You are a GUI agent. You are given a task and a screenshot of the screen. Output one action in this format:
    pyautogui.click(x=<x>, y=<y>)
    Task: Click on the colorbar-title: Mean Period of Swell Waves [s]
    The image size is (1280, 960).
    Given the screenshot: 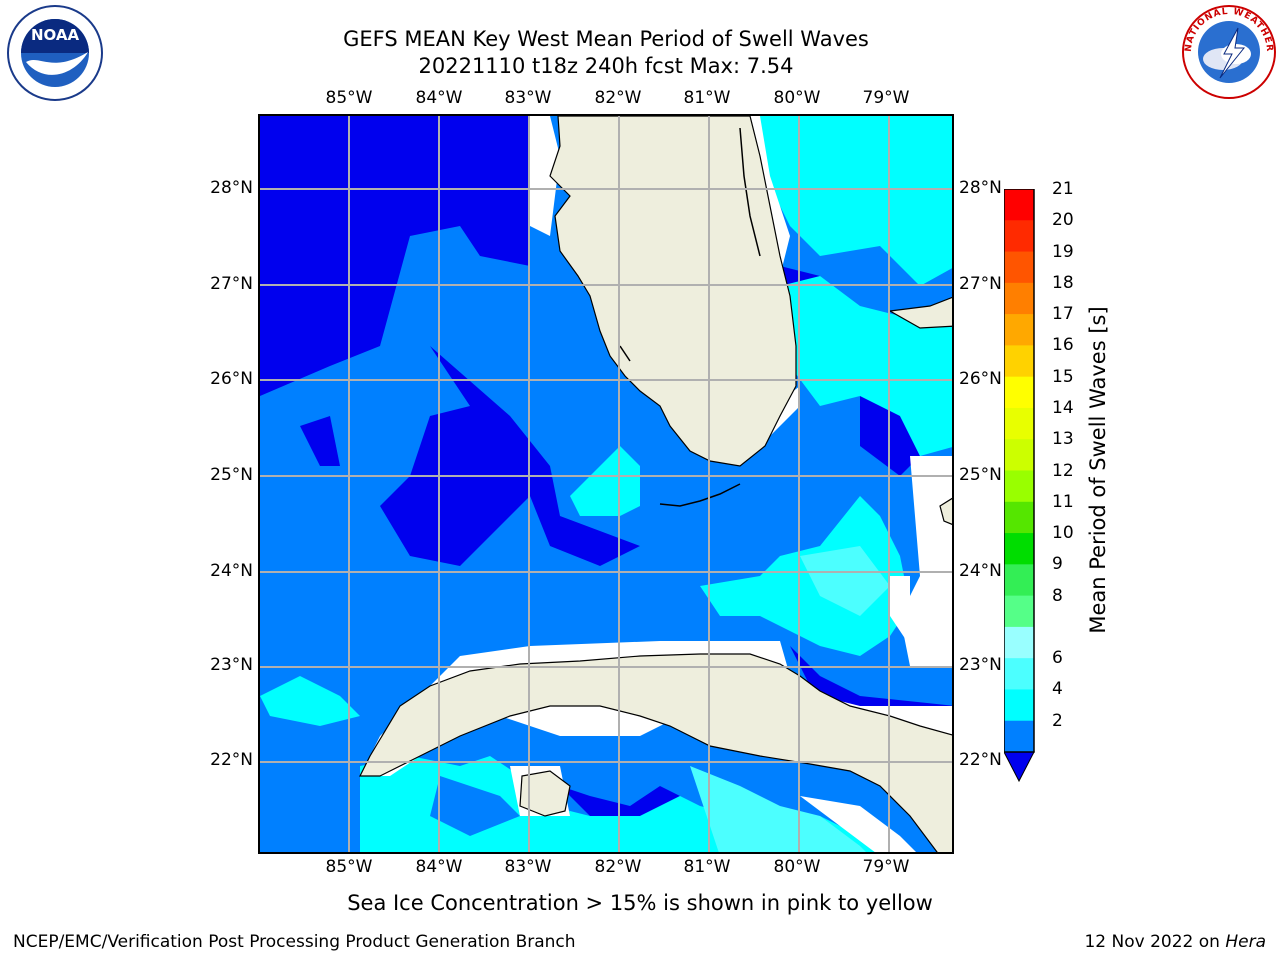 What is the action you would take?
    pyautogui.click(x=1098, y=470)
    